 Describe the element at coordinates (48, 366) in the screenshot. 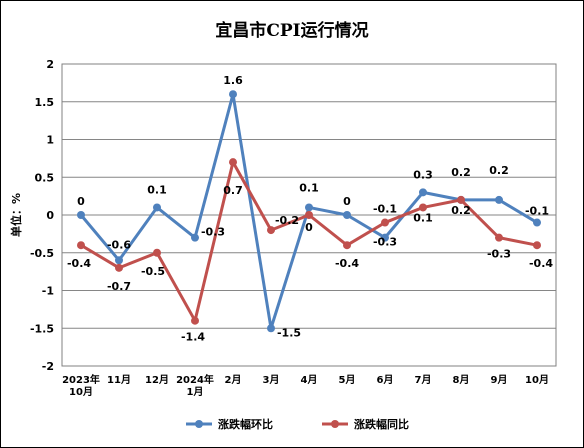

I see `y-tick-label: -2` at that location.